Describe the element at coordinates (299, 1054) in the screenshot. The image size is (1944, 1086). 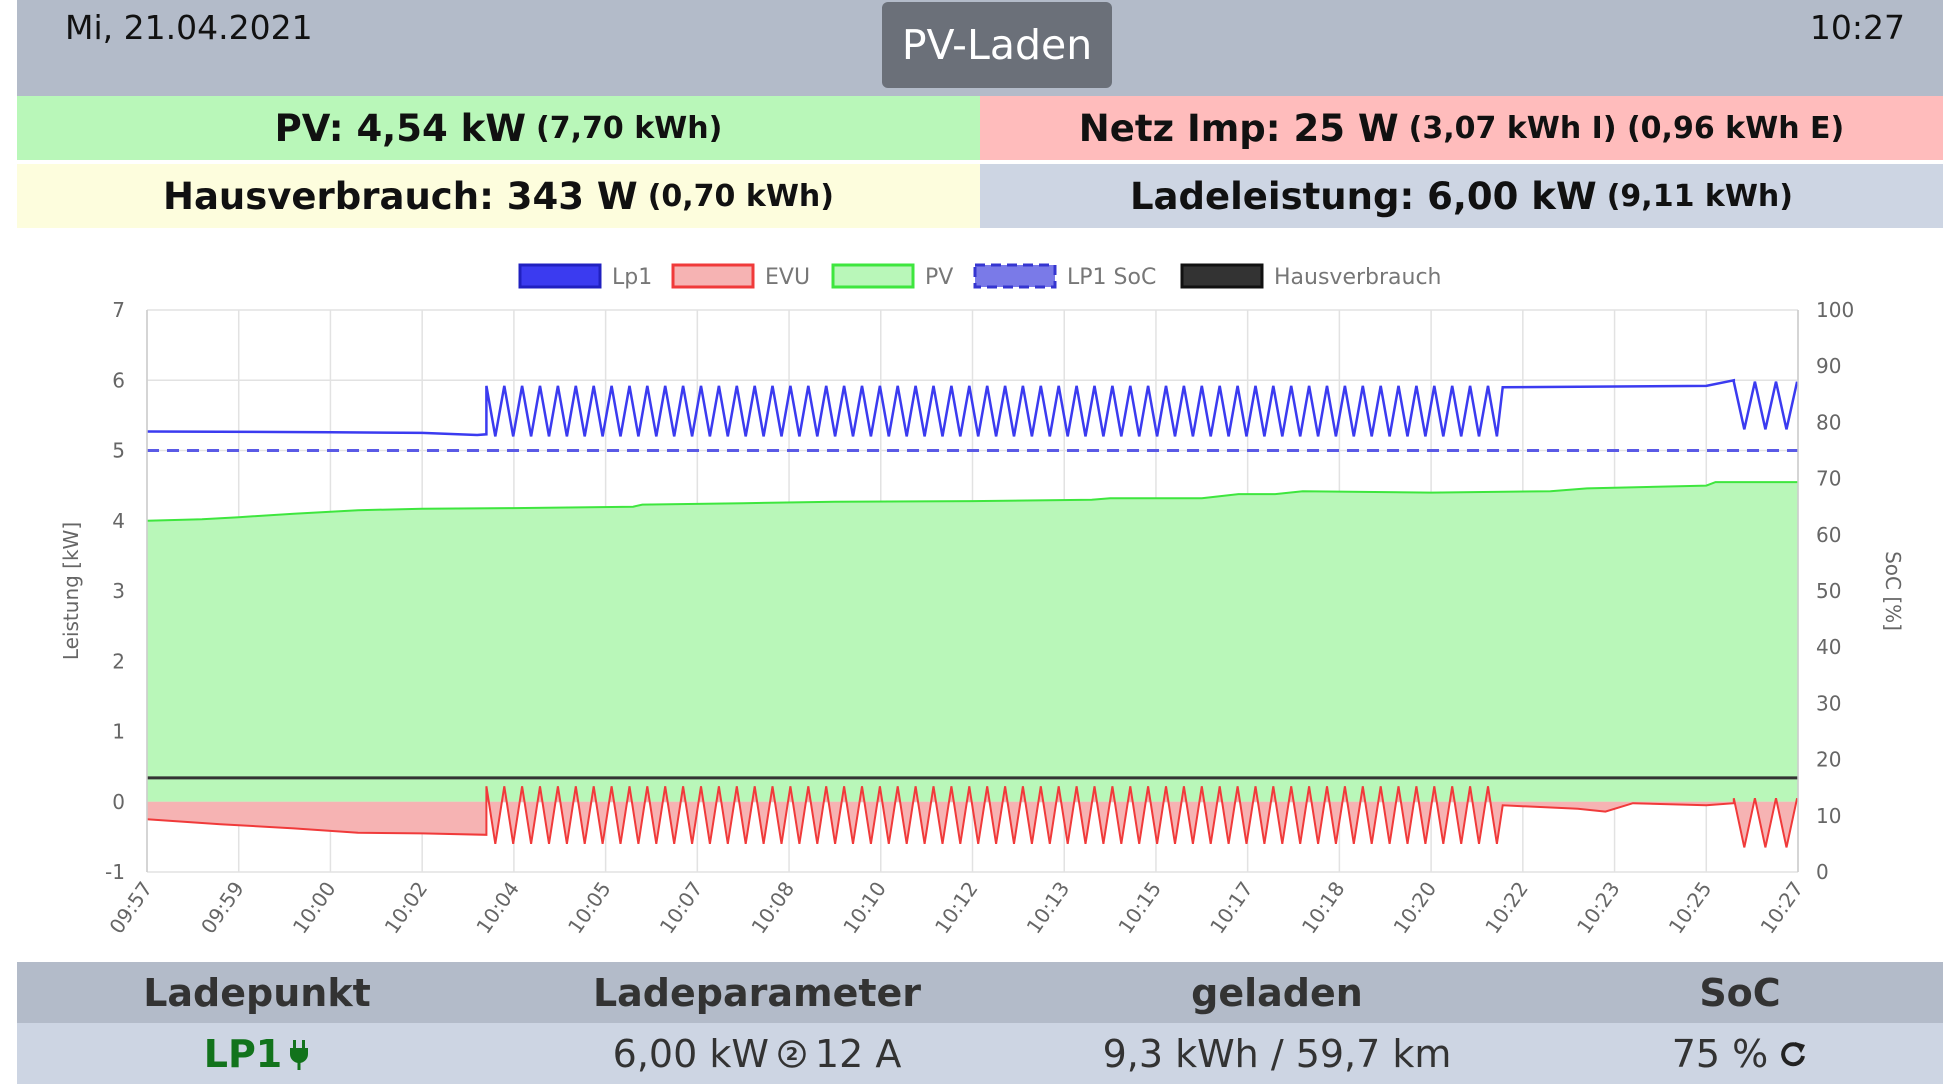
I see `plug-icon` at that location.